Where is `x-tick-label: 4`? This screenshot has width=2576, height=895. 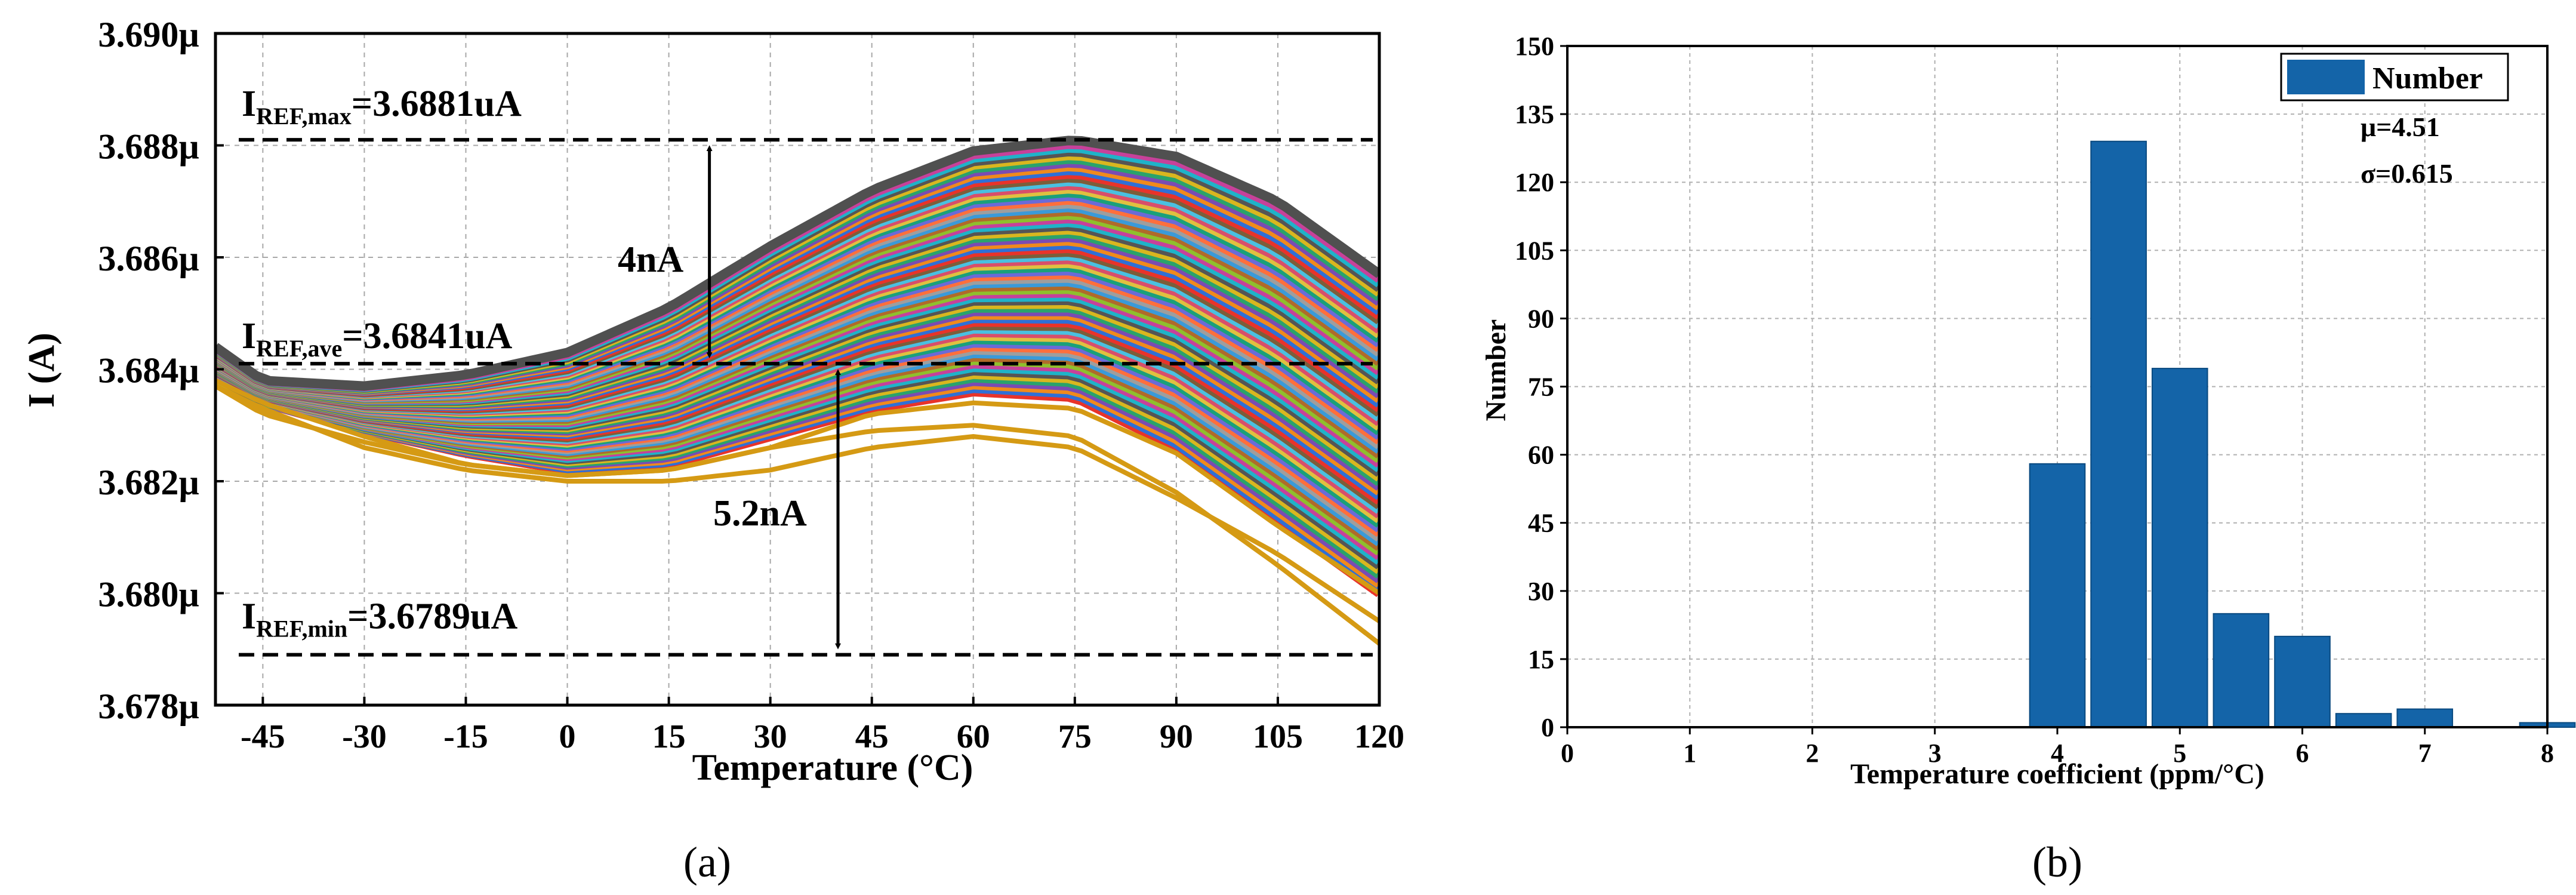 x-tick-label: 4 is located at coordinates (2057, 753).